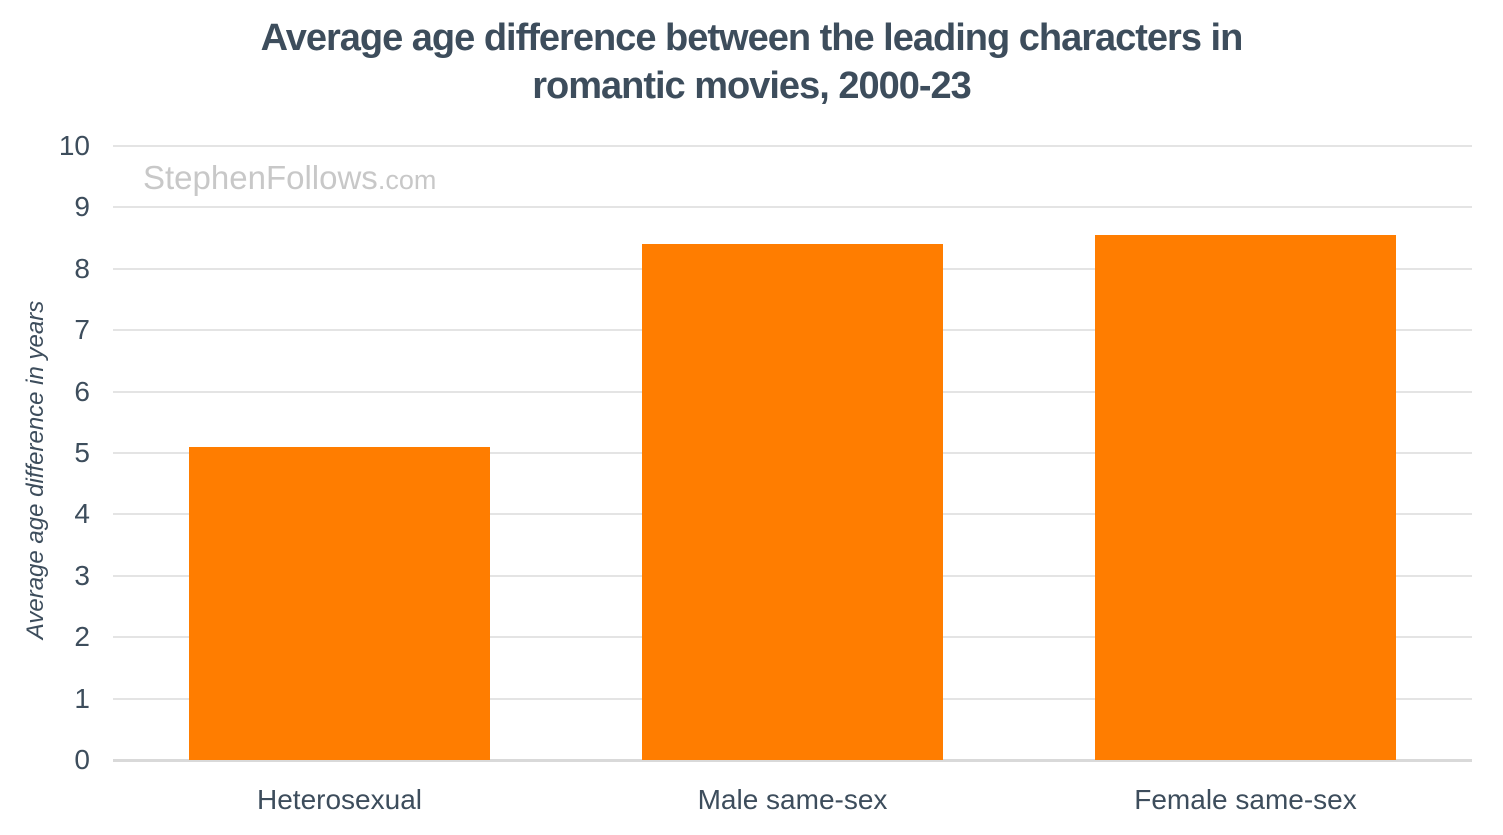 The image size is (1503, 835). I want to click on y-axis-title: Average age difference in years, so click(35, 470).